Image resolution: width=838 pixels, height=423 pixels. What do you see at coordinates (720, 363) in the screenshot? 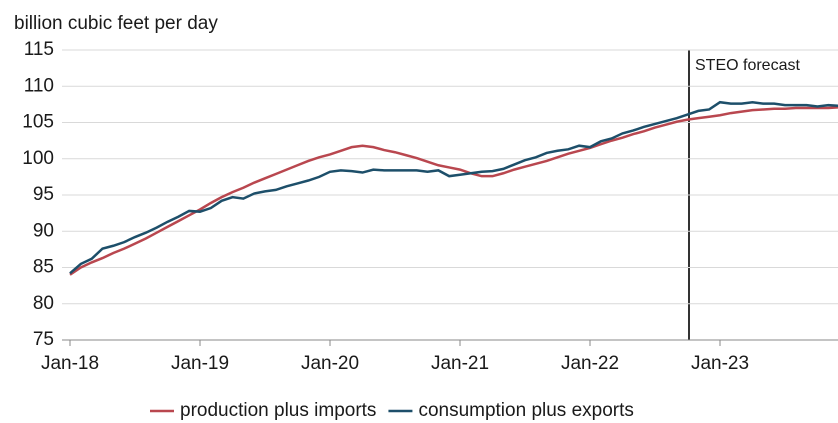
I see `x-tick-label: Jan-23` at bounding box center [720, 363].